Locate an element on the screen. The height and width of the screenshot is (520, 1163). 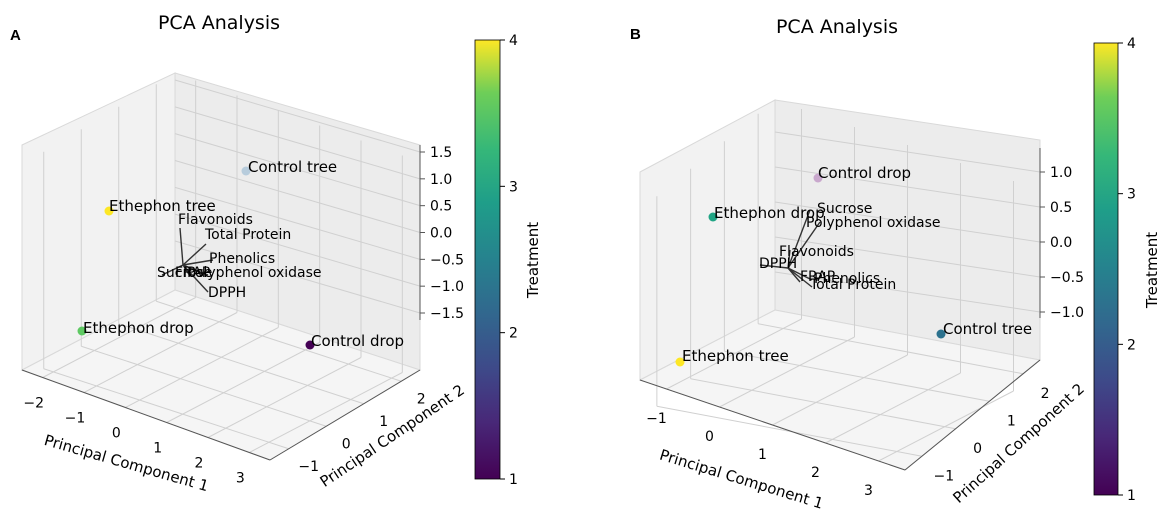
z-tick-label: 1.5 is located at coordinates (441, 153).